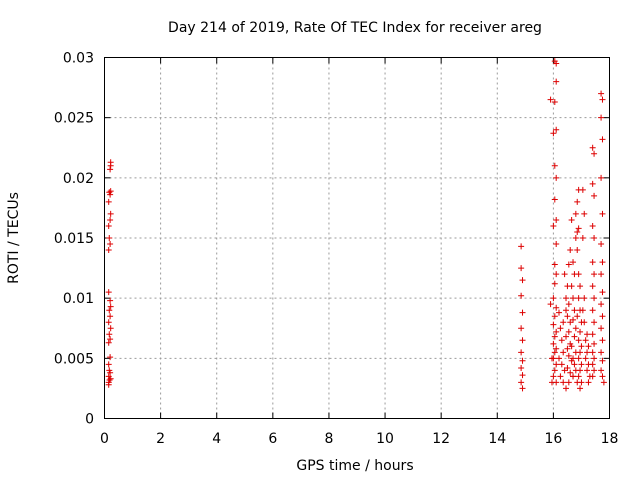  I want to click on x-tick-label: 14, so click(497, 439).